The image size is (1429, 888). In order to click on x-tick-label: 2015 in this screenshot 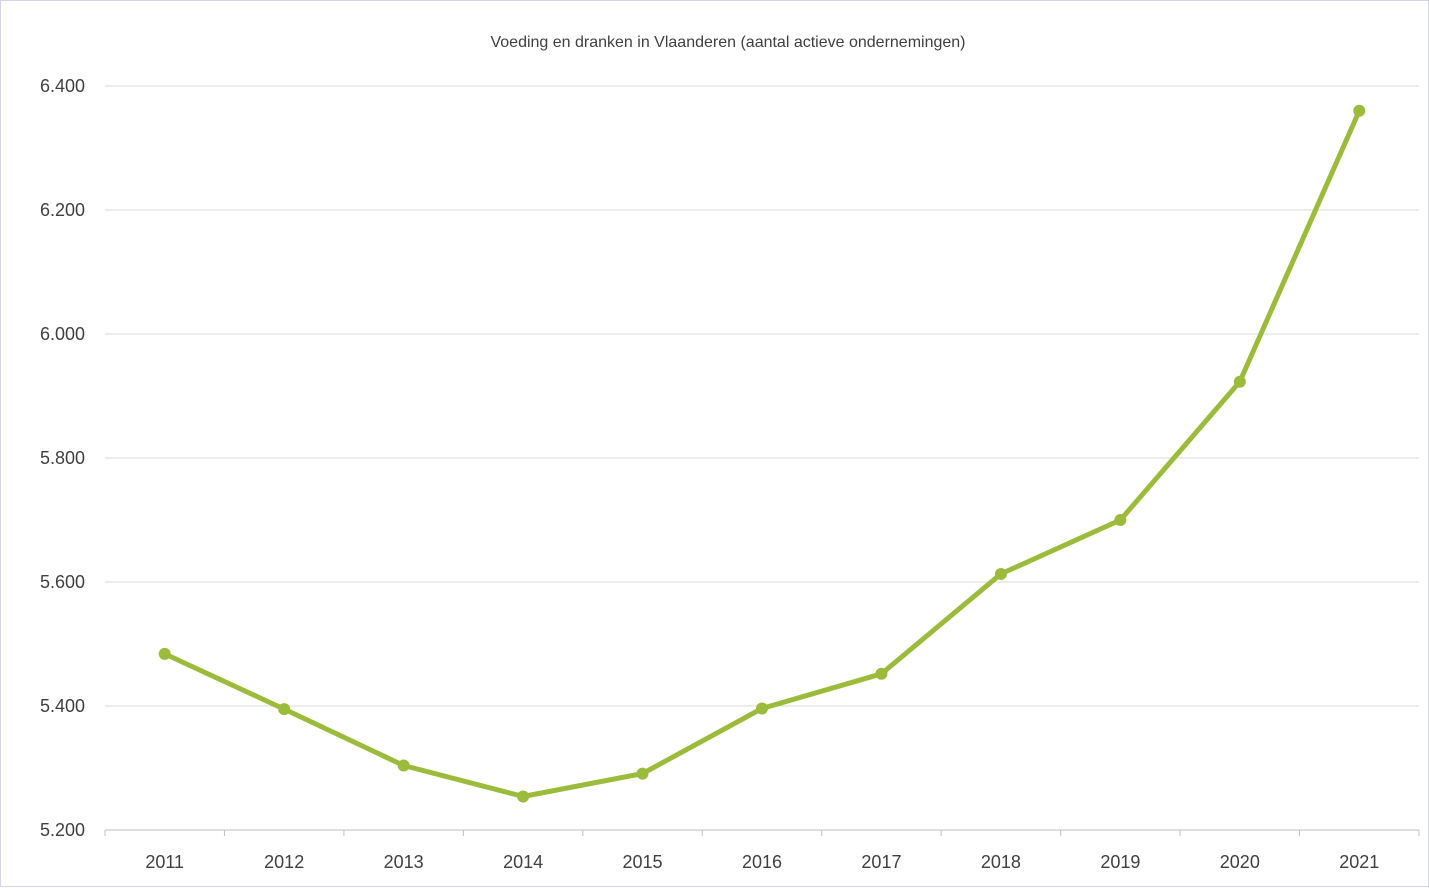, I will do `click(643, 862)`.